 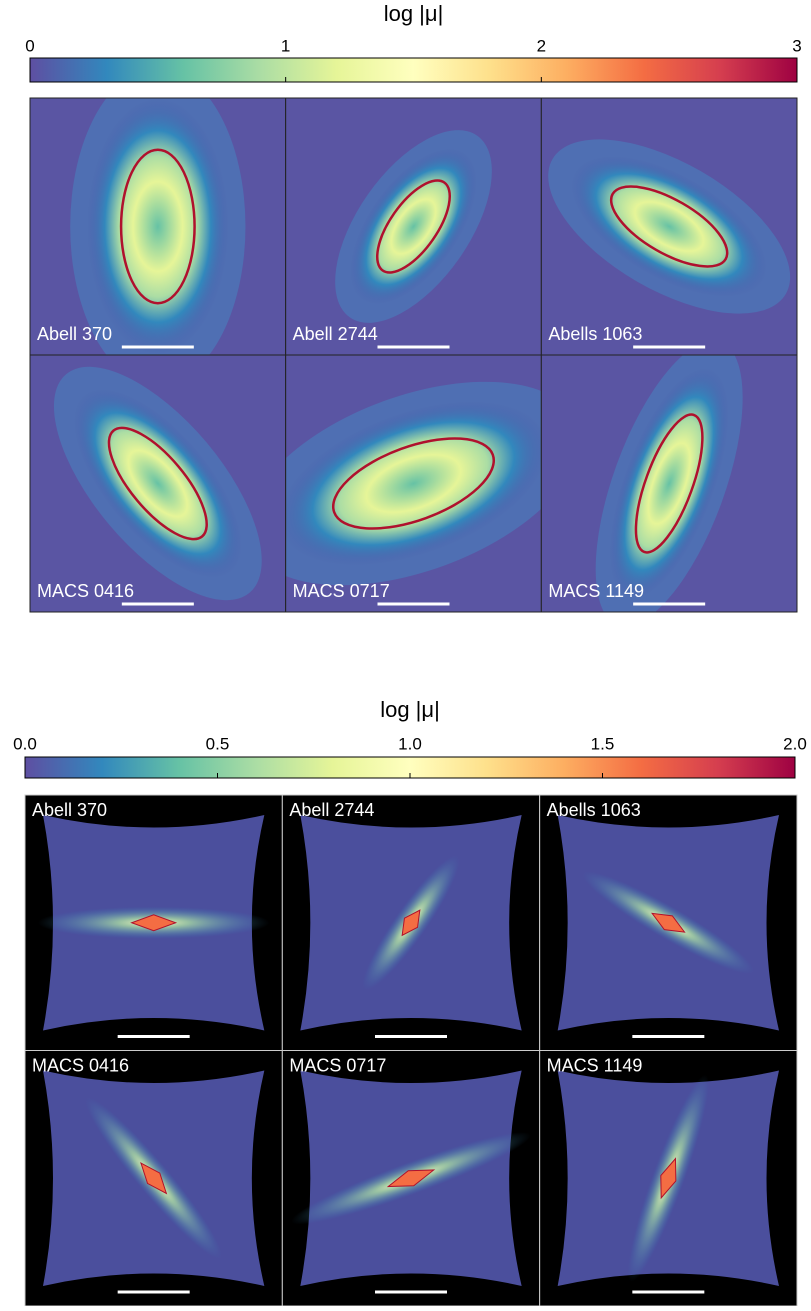 I want to click on panel-border, so click(x=669, y=483).